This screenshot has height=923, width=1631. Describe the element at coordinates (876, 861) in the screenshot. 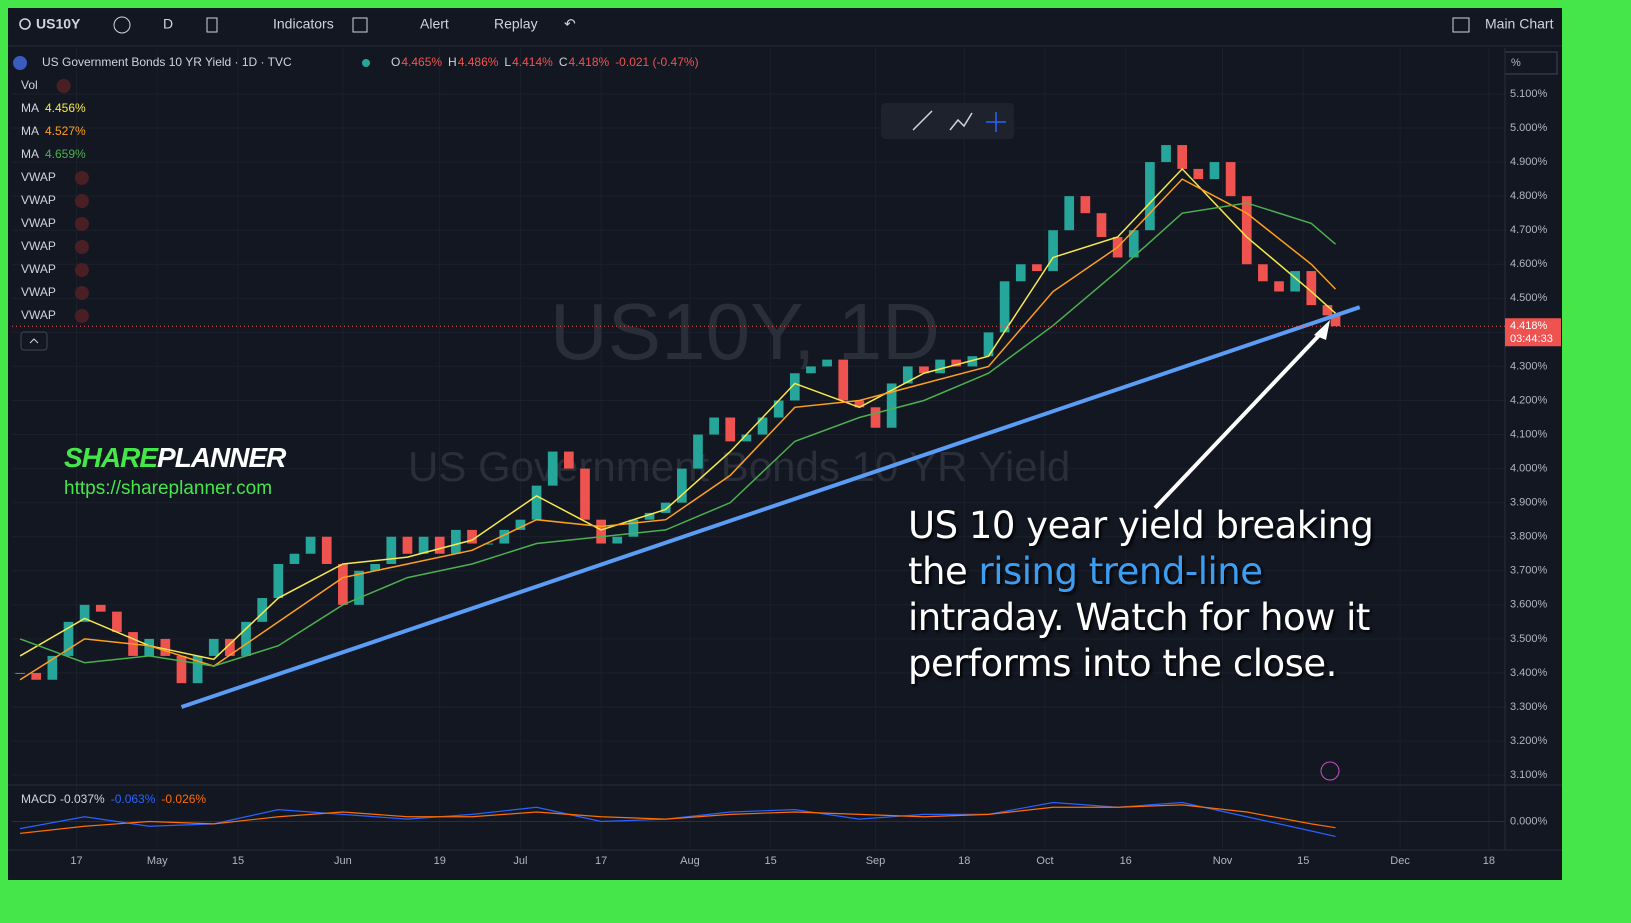

I see `x-tick-label: Sep` at that location.